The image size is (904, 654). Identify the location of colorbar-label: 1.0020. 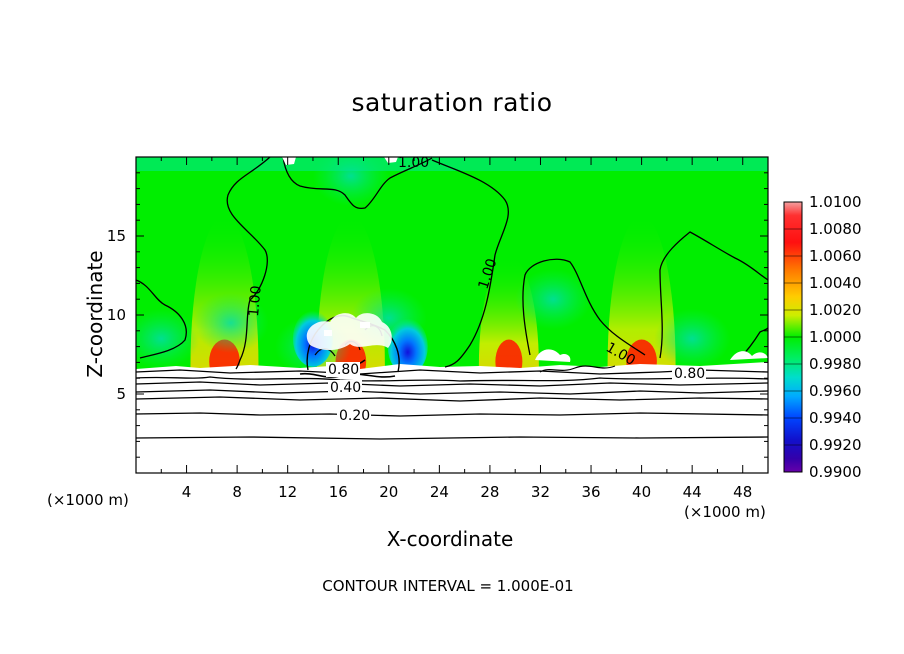
(835, 310).